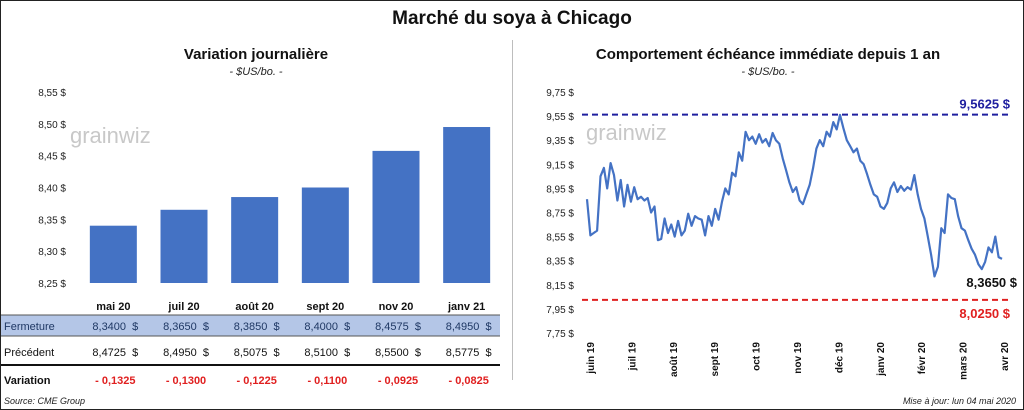  What do you see at coordinates (327, 327) in the screenshot?
I see `table-cell: 8,4000 $` at bounding box center [327, 327].